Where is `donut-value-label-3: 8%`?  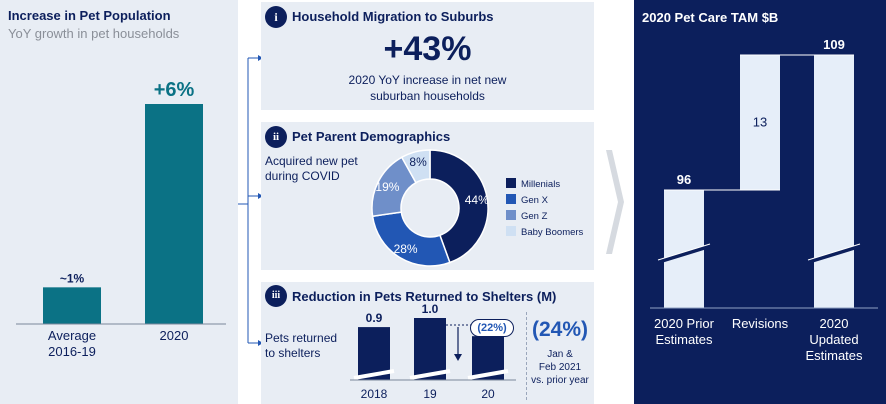
donut-value-label-3: 8% is located at coordinates (418, 162).